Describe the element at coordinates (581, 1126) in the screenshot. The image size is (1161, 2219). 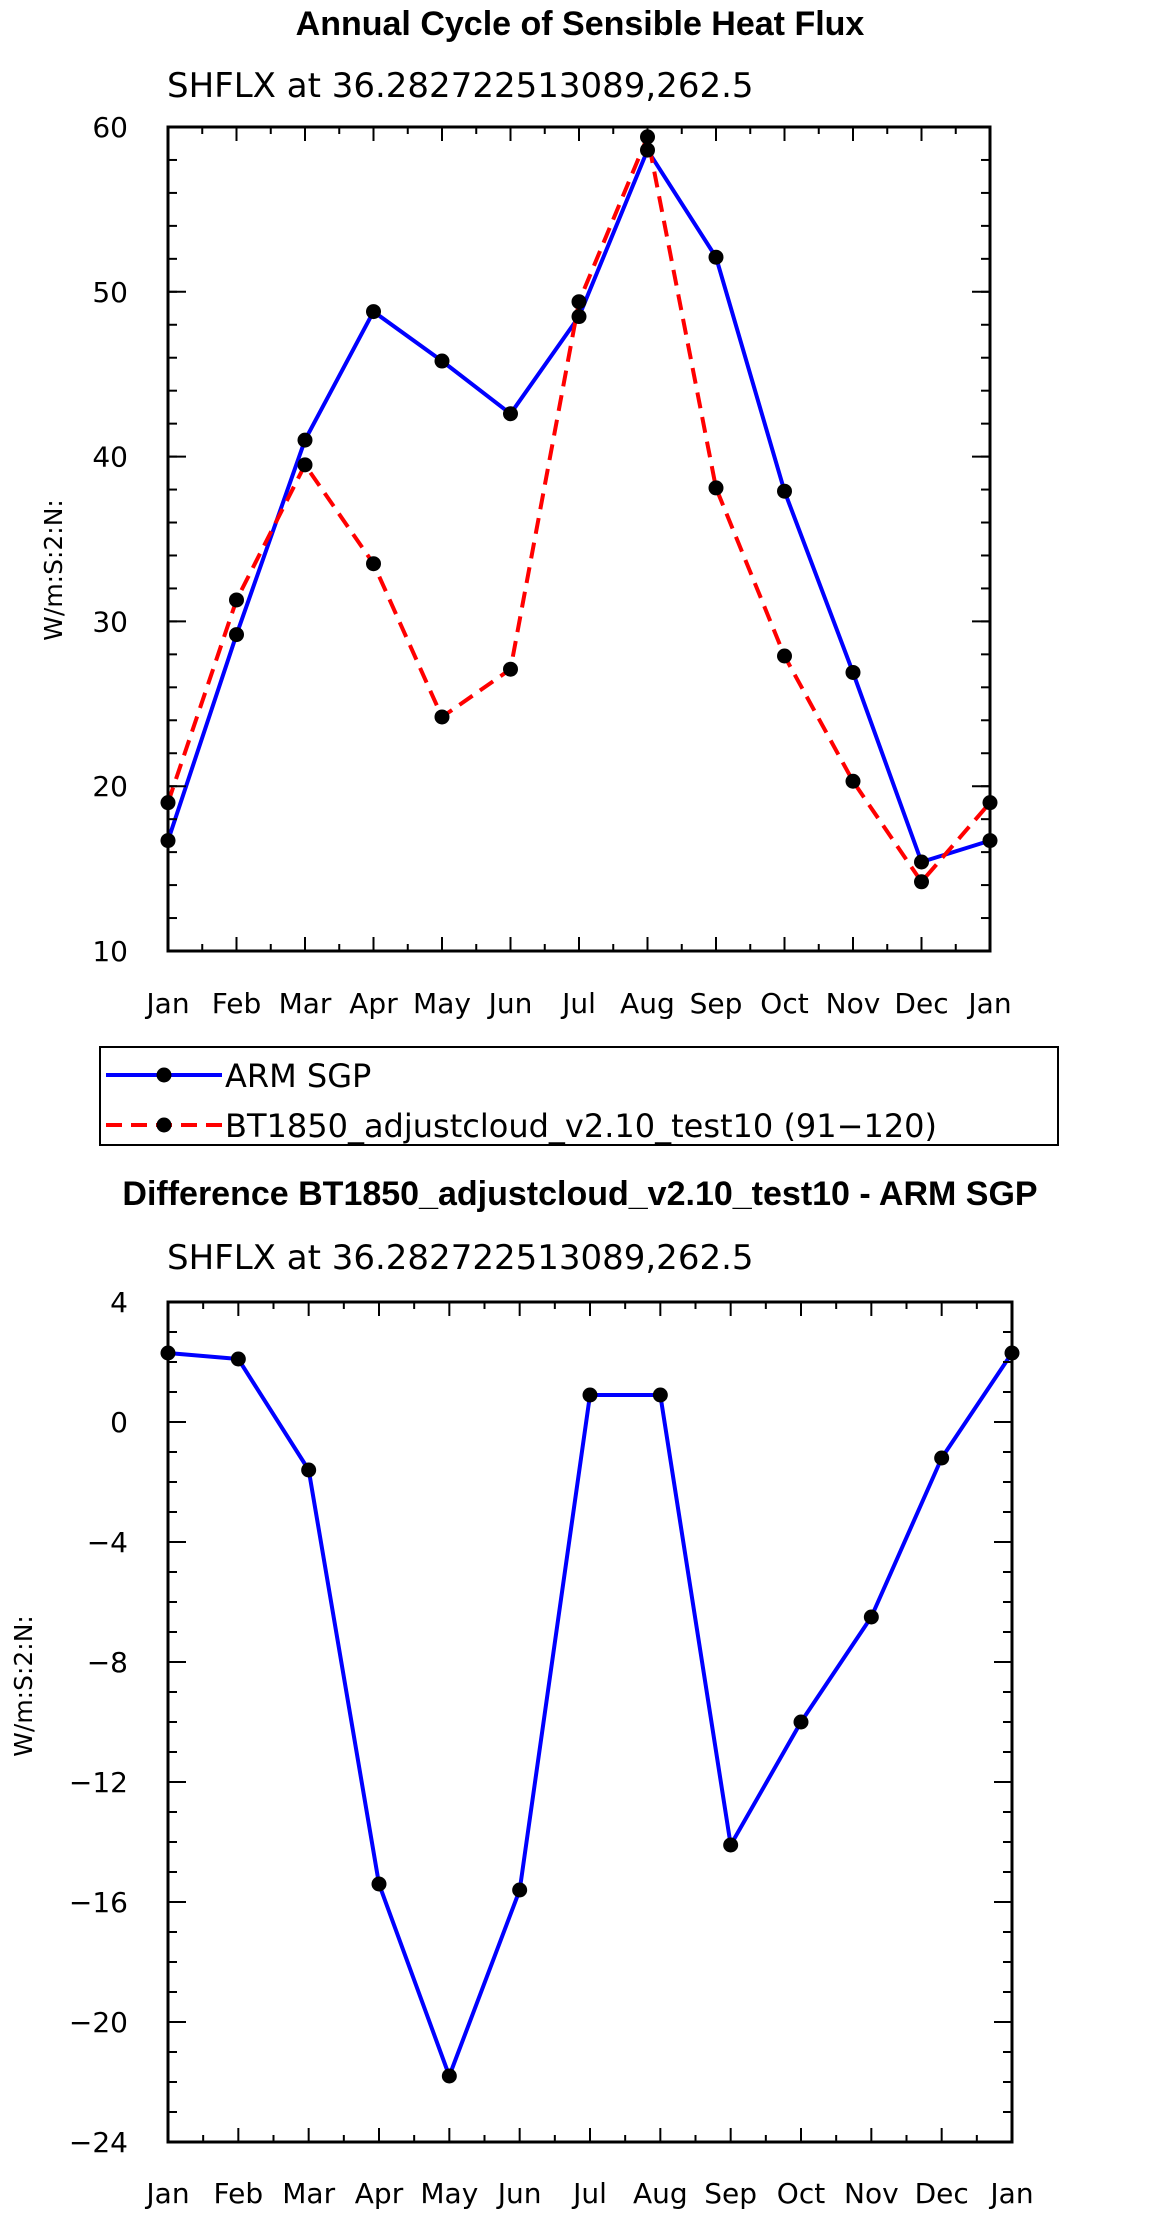
I see `legend-label-model: BT1850_adjustcloud_v2.10_test10 (91−120)` at that location.